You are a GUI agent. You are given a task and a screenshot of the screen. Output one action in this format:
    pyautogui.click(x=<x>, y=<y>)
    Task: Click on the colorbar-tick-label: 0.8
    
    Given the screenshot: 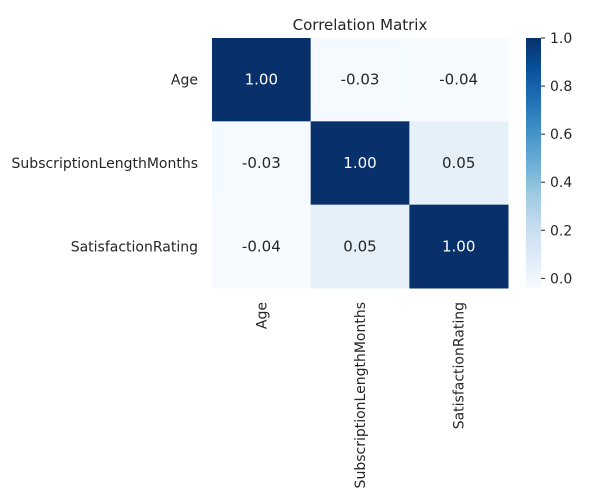 What is the action you would take?
    pyautogui.click(x=561, y=87)
    